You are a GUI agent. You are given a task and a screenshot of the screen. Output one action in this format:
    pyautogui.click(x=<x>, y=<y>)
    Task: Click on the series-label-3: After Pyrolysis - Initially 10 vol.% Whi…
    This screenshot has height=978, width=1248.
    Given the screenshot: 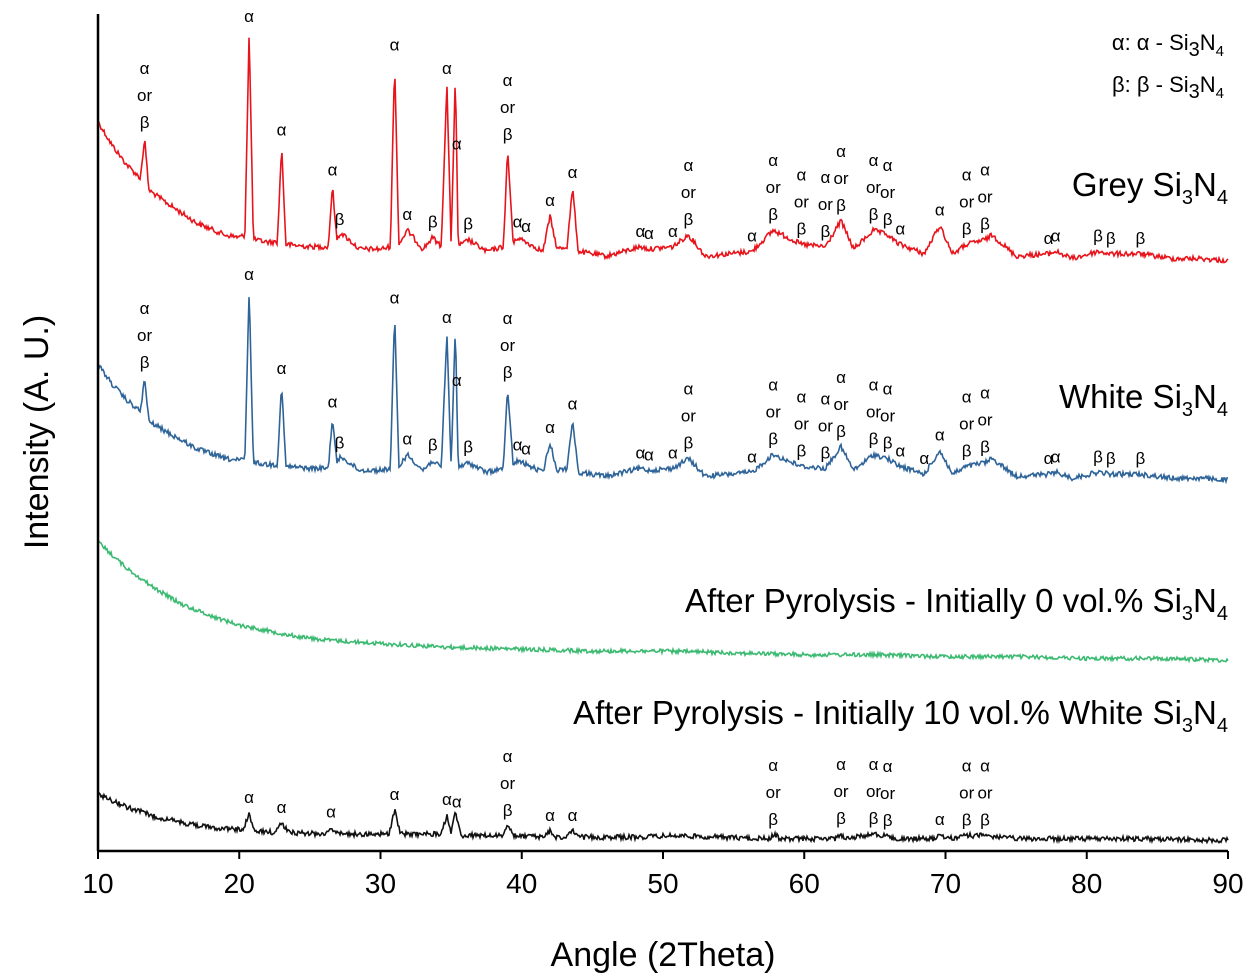 What is the action you would take?
    pyautogui.click(x=900, y=715)
    